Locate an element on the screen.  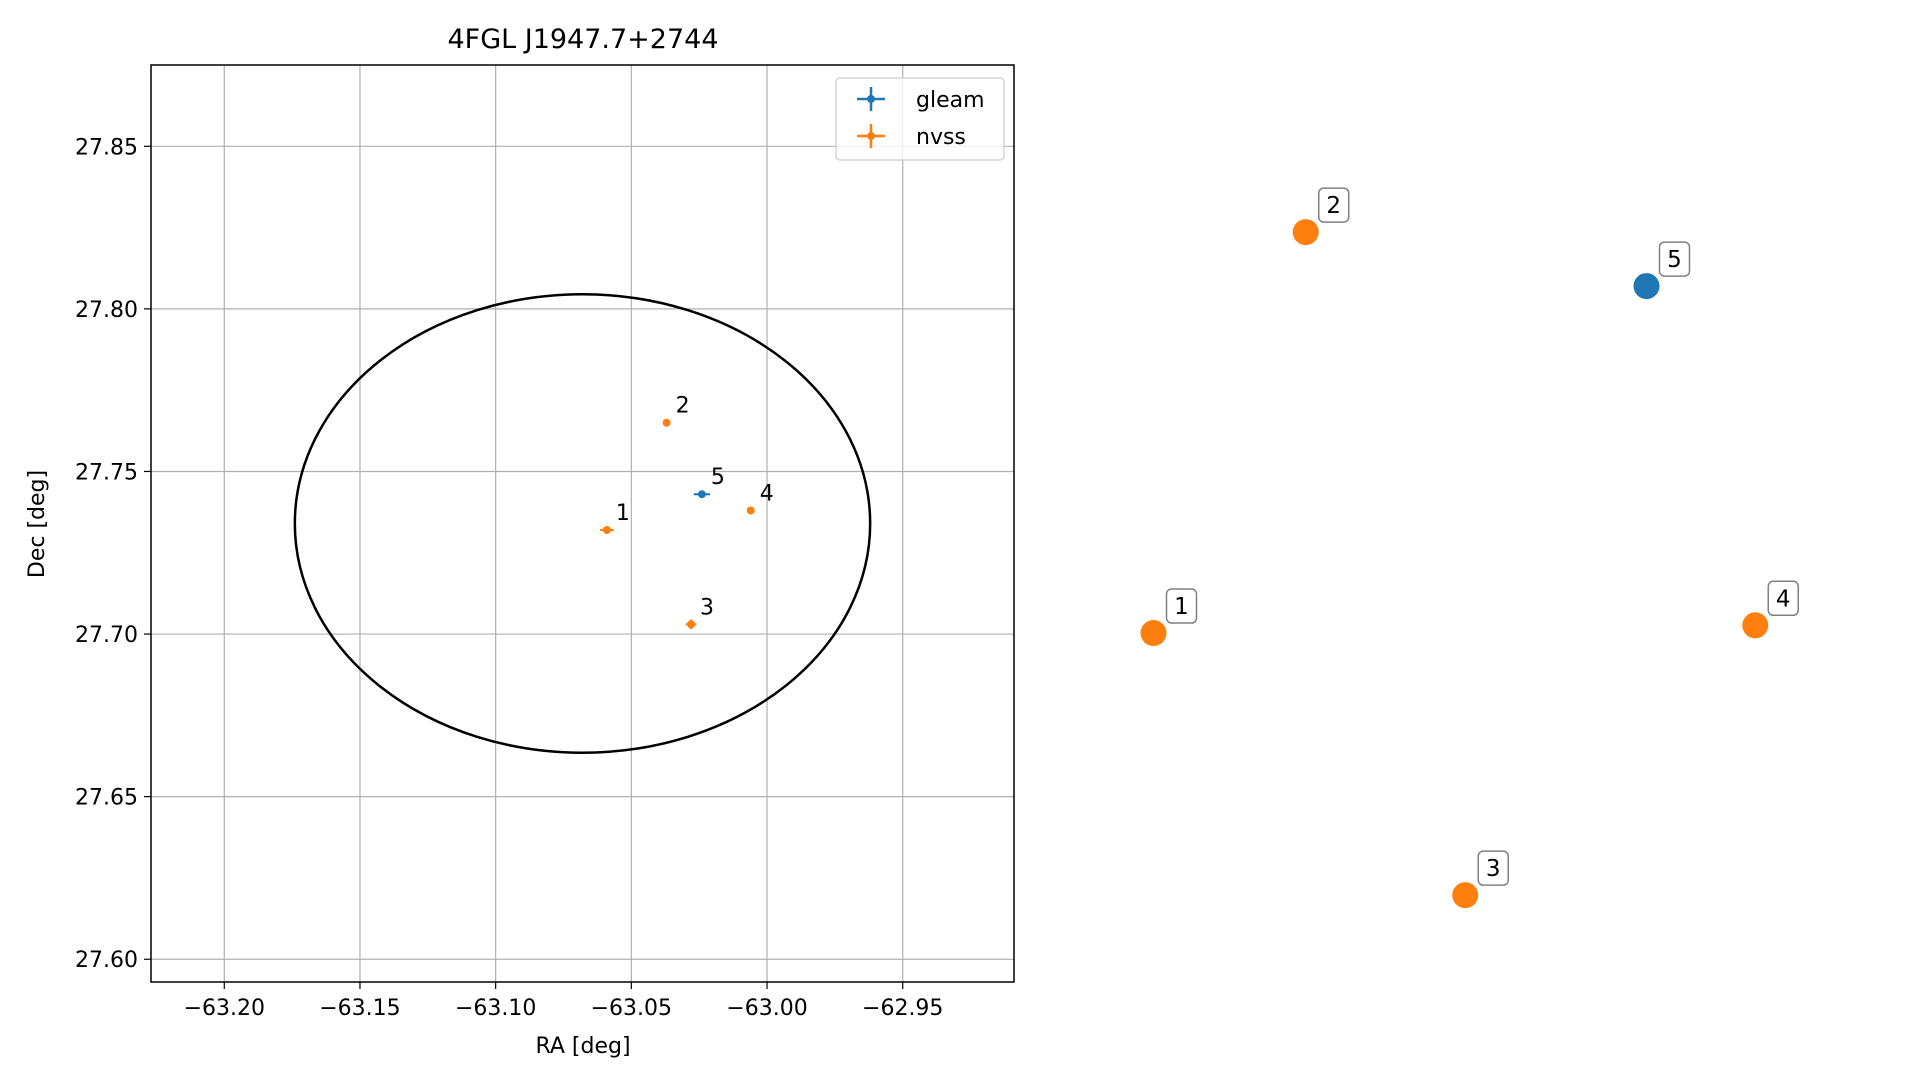
y-tick-label: 27.75 is located at coordinates (106, 472).